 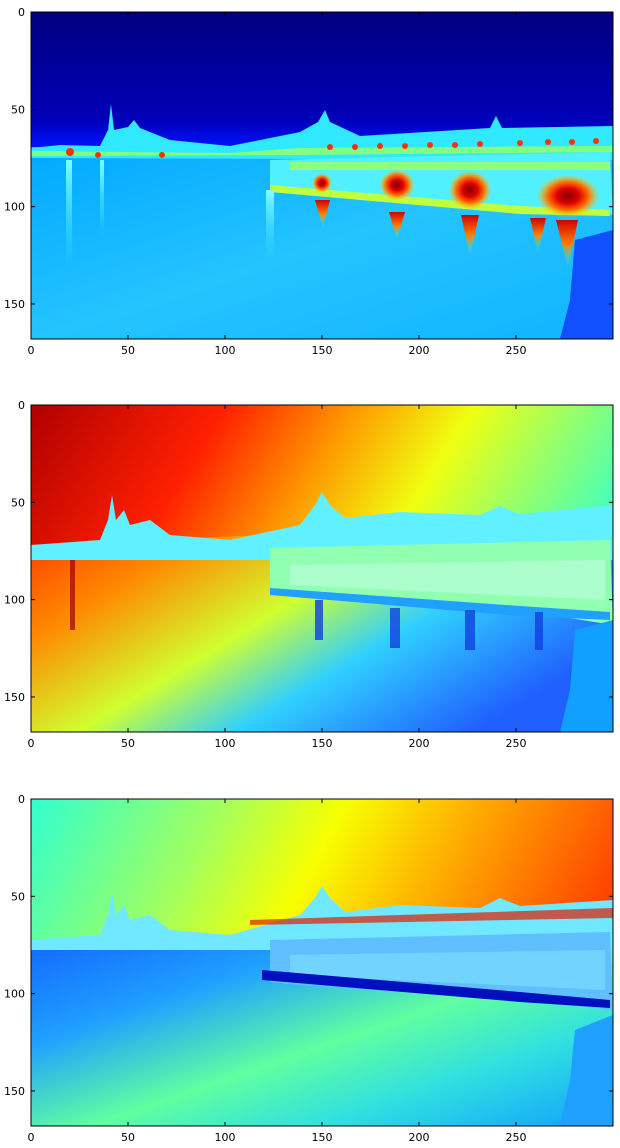 I want to click on panel-2-x-tick-label: 0, so click(x=31, y=743).